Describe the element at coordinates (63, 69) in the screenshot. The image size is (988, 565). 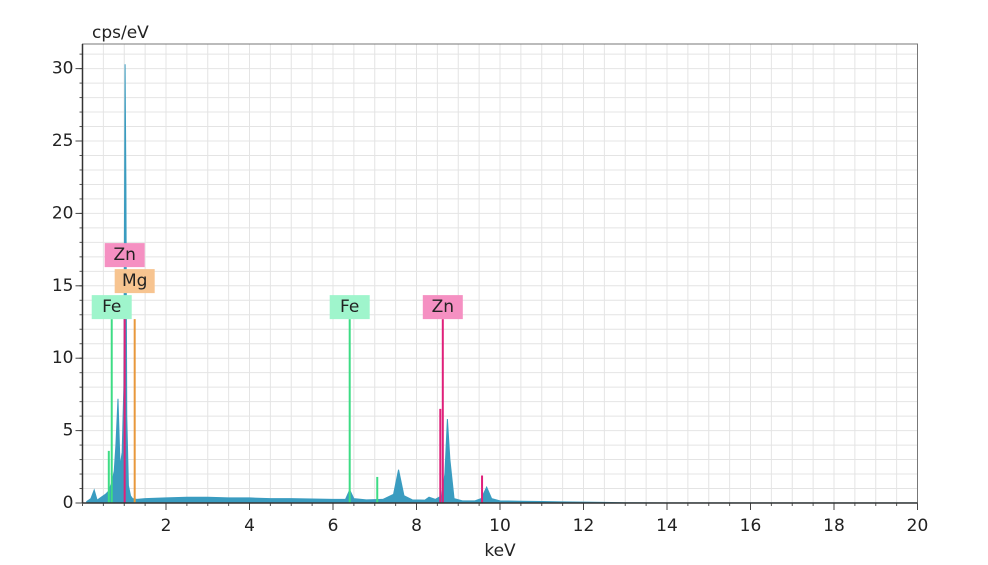
I see `y-tick-label: 30` at that location.